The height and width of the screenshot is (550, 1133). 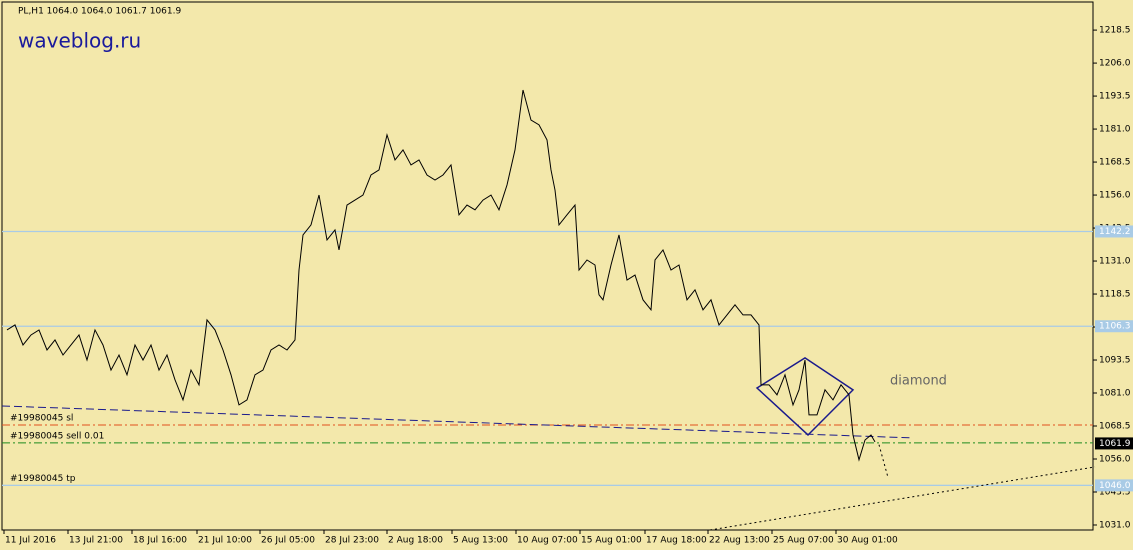 What do you see at coordinates (43, 479) in the screenshot?
I see `order-label: #19980045 tp` at bounding box center [43, 479].